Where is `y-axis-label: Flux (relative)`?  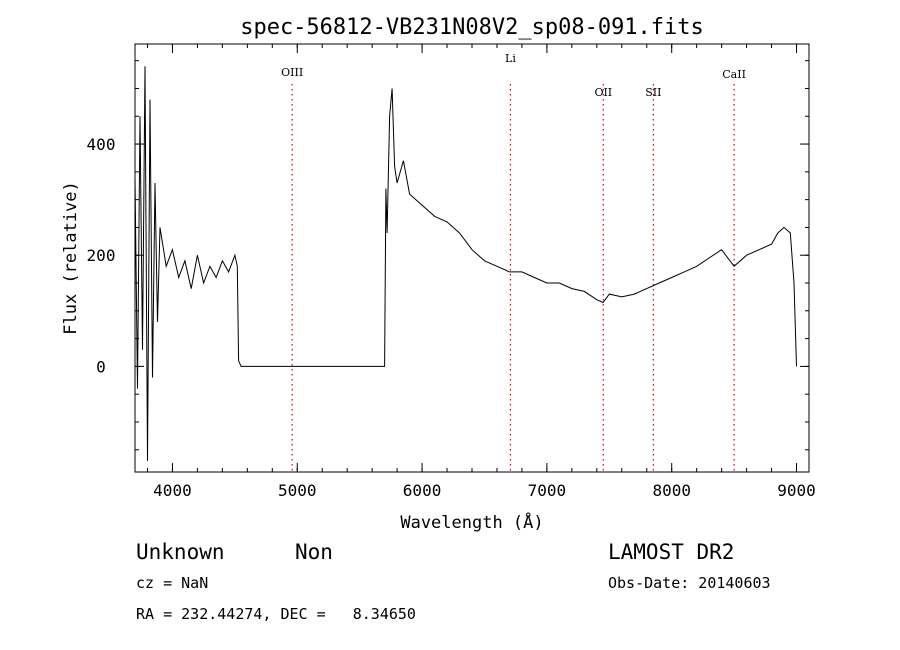 y-axis-label: Flux (relative) is located at coordinates (71, 258).